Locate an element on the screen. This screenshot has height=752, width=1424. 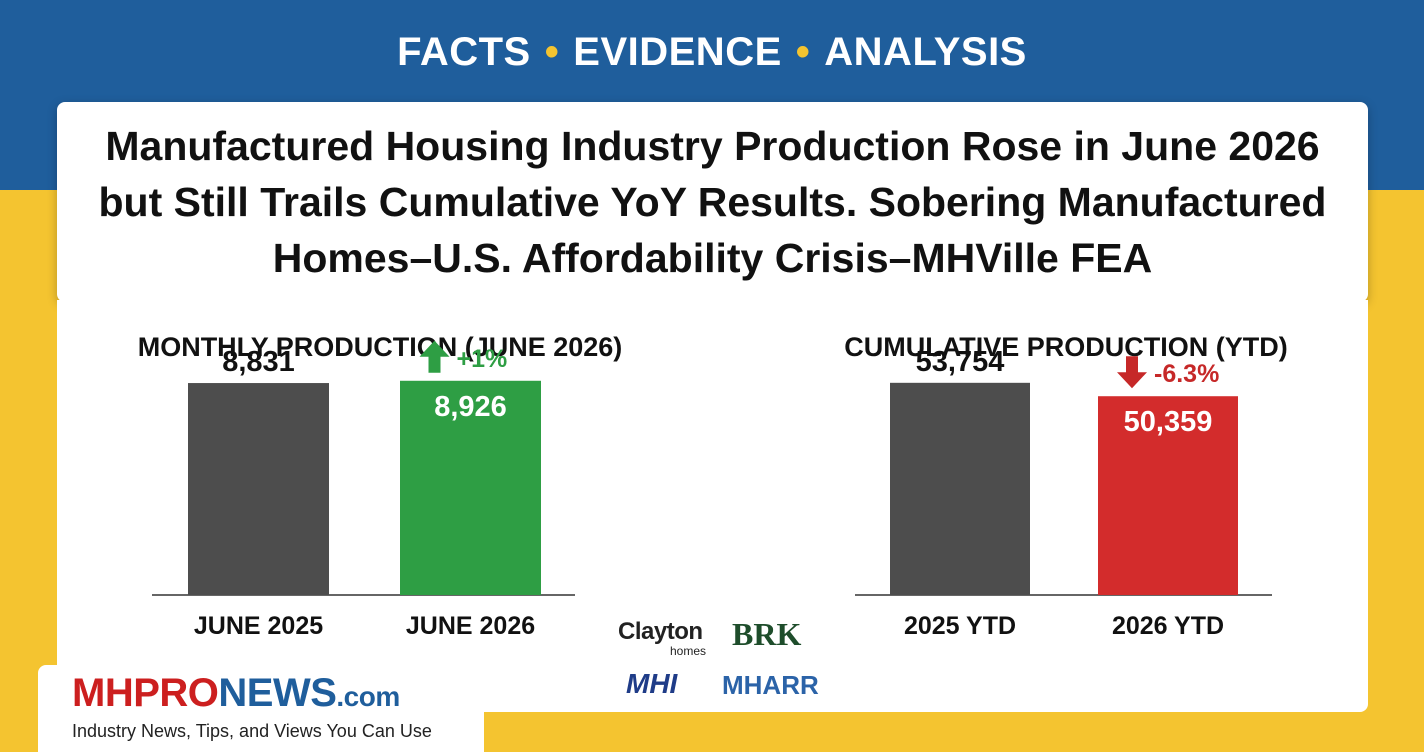
brand-logo: MHPRONEWS.com is located at coordinates (236, 693).